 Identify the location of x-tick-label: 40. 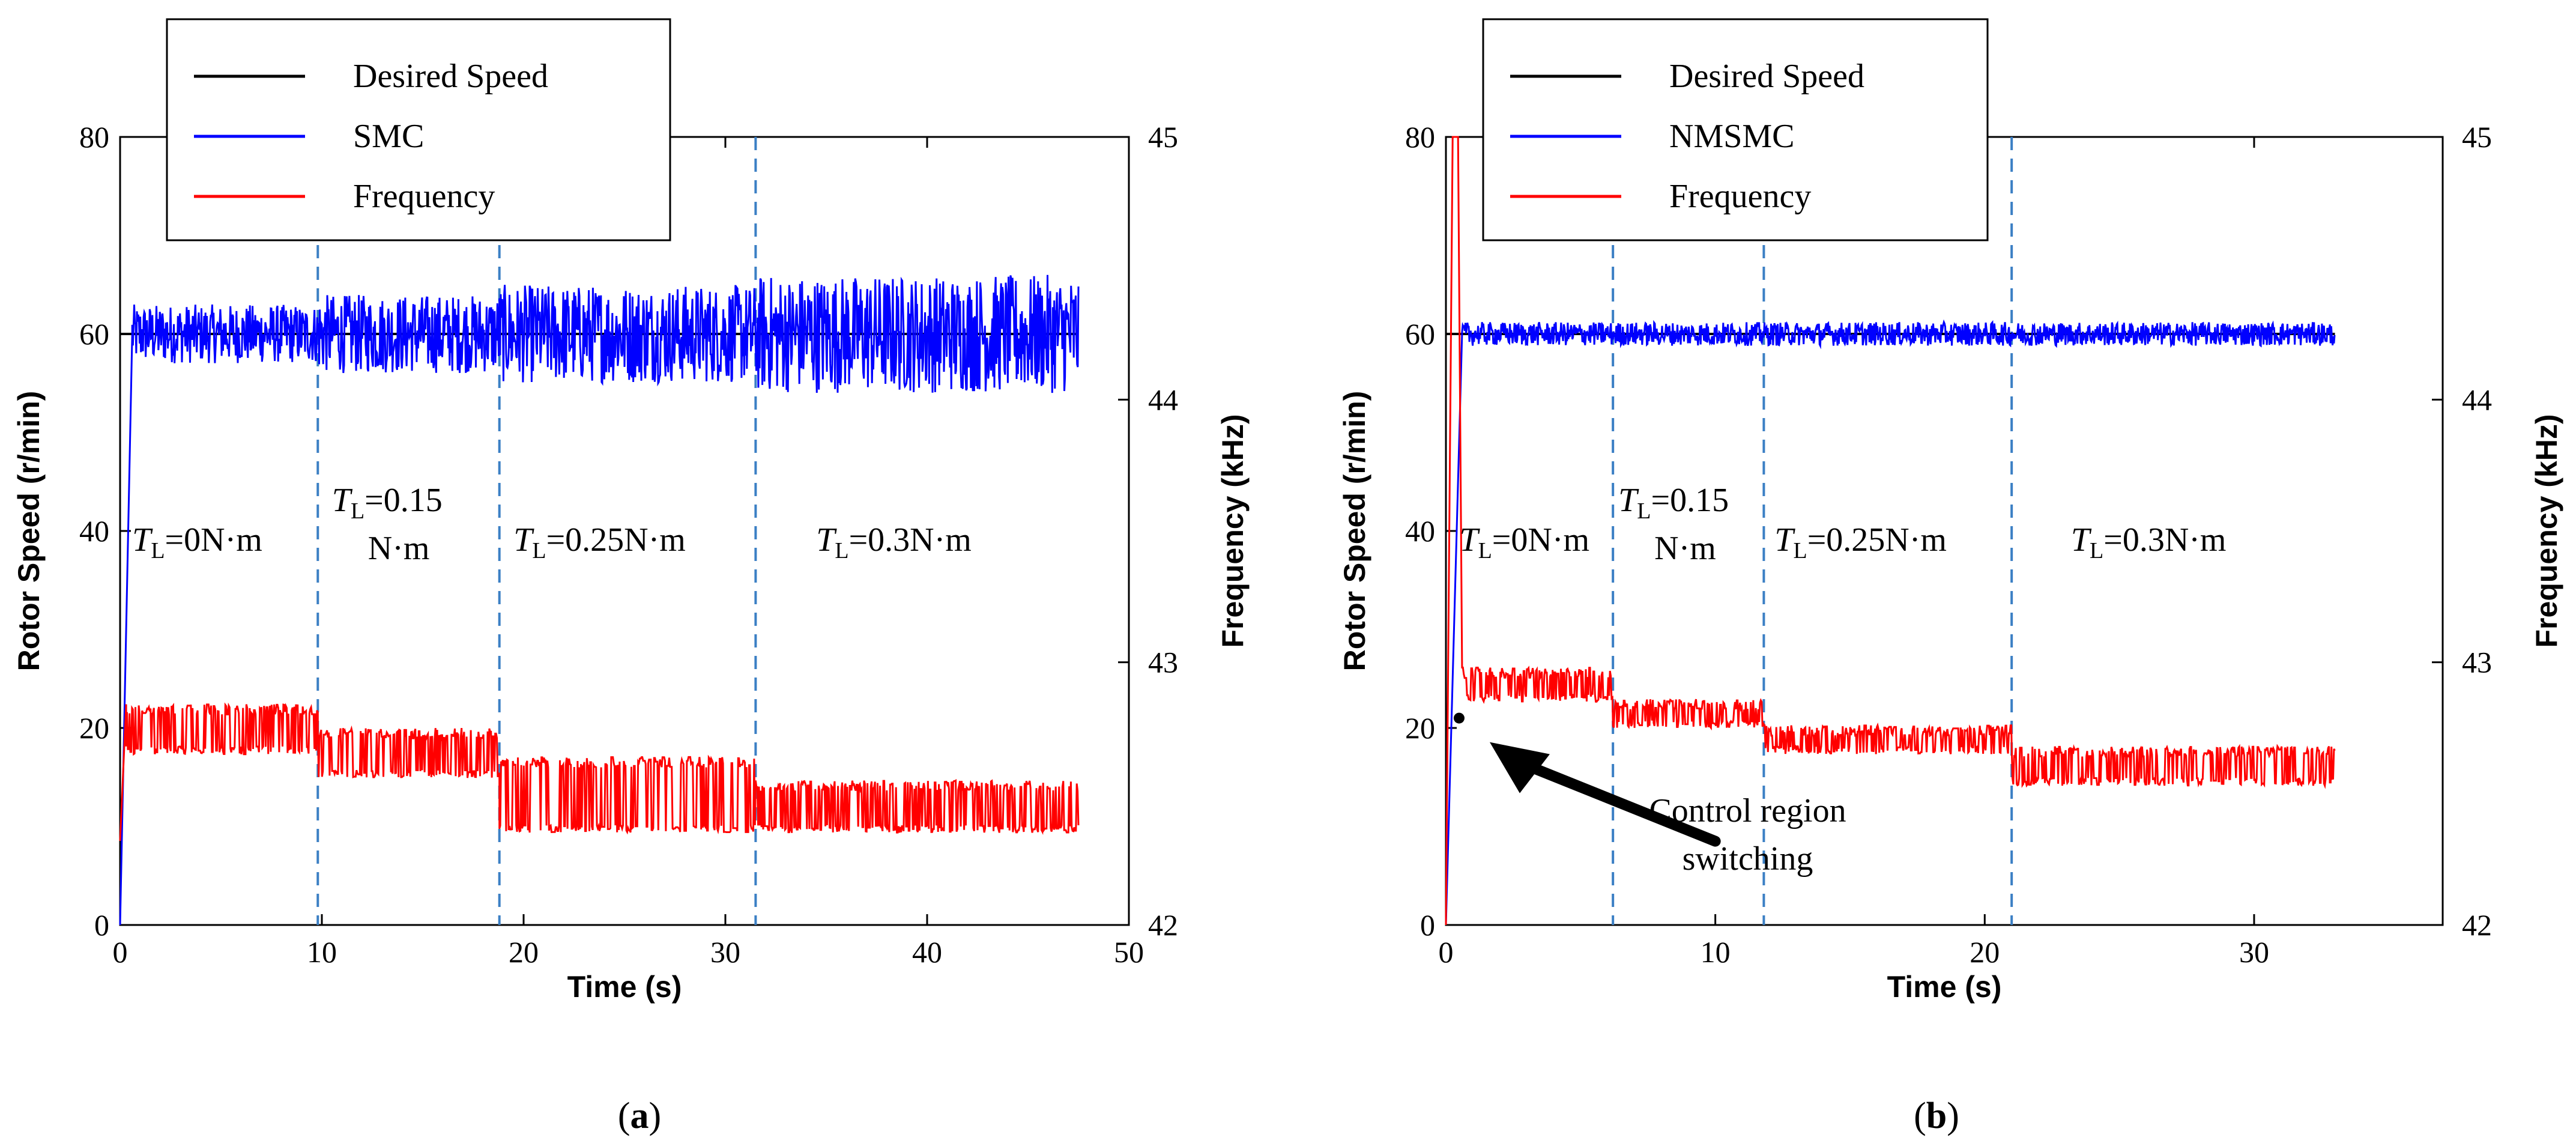
(927, 952).